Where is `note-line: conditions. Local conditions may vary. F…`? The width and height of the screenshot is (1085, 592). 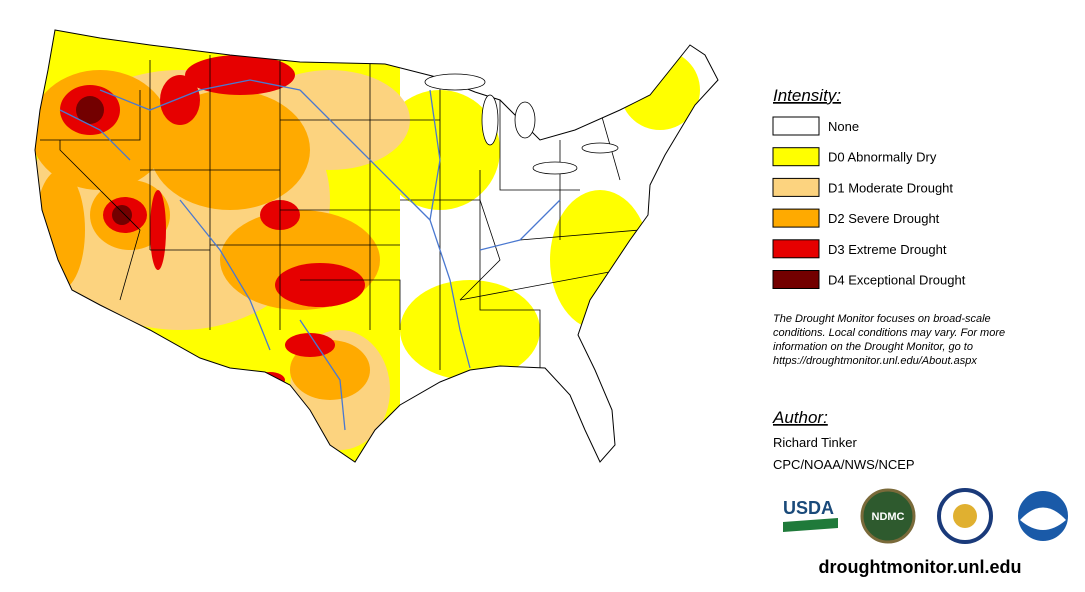
note-line: conditions. Local conditions may vary. F… is located at coordinates (889, 333).